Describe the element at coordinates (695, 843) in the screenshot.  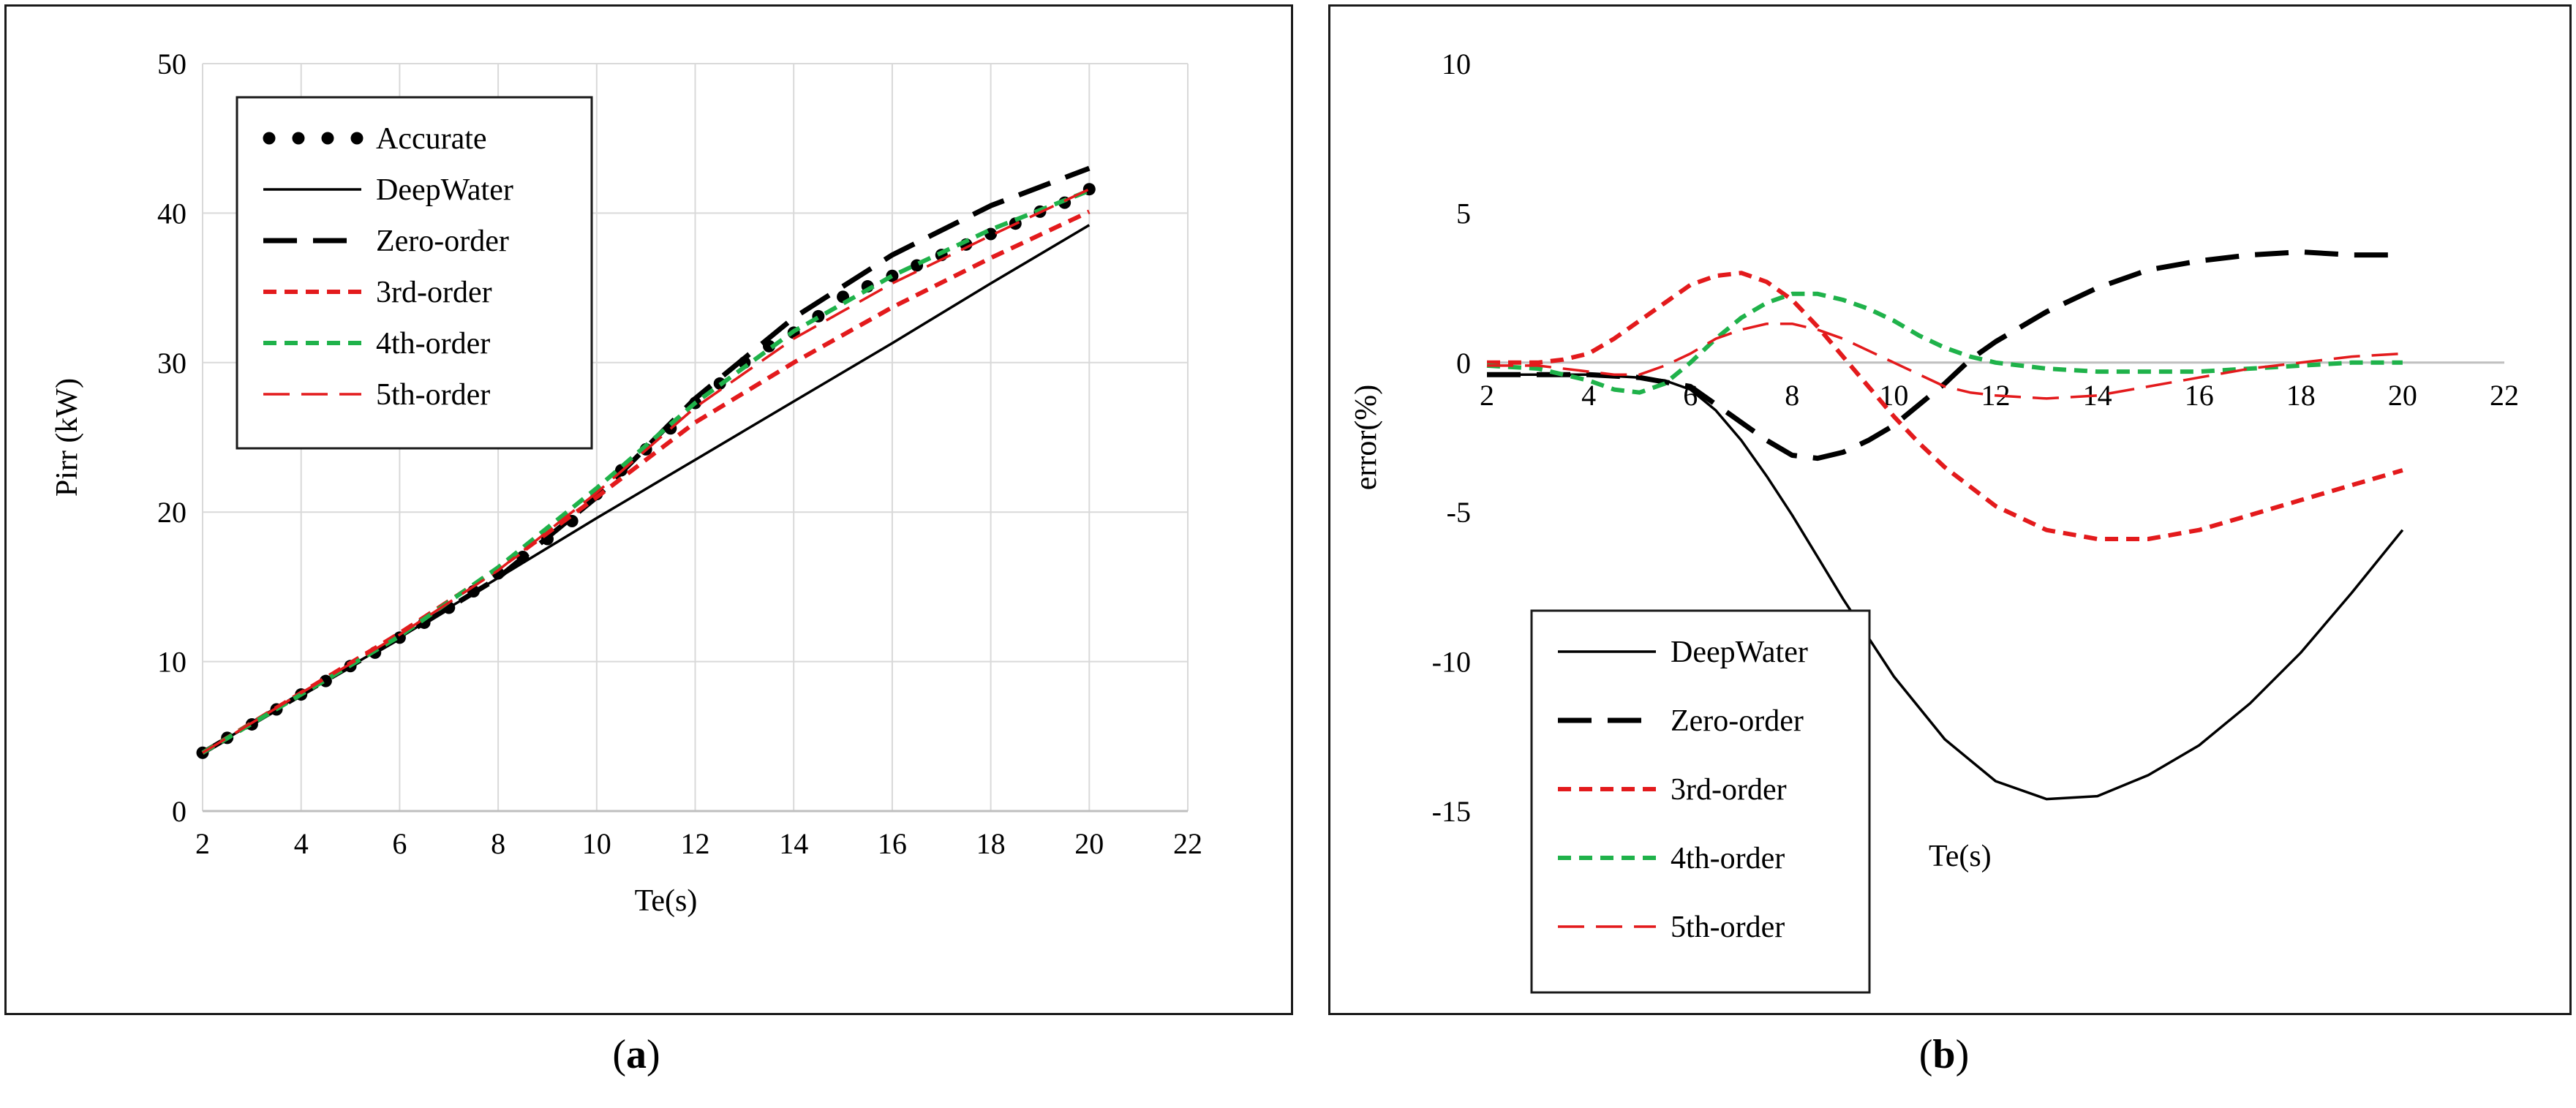
I see `x-tick-label: 12` at that location.